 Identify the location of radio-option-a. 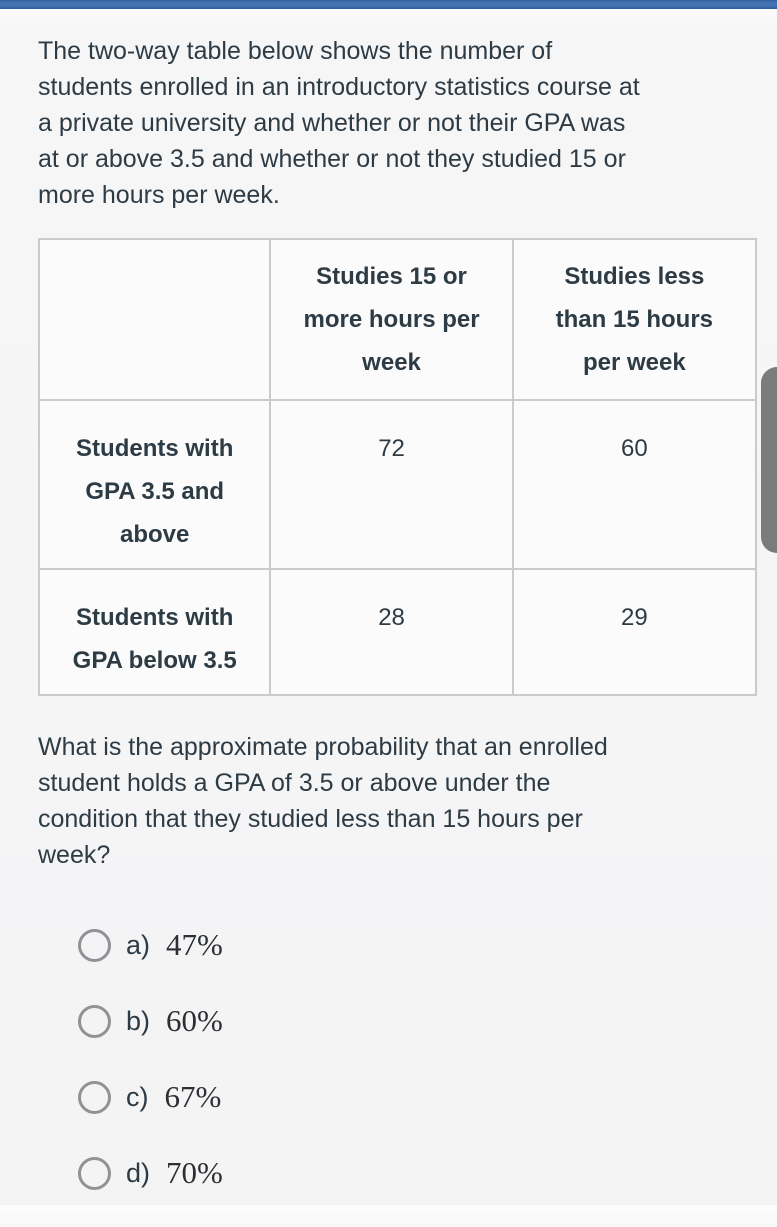
(94, 945).